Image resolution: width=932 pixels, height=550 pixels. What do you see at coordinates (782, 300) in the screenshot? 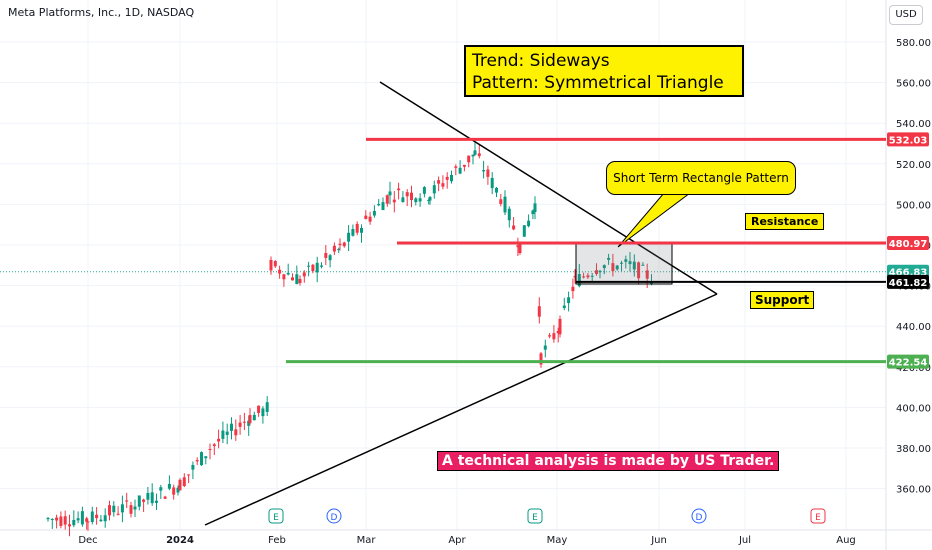
I see `support-label: Support` at bounding box center [782, 300].